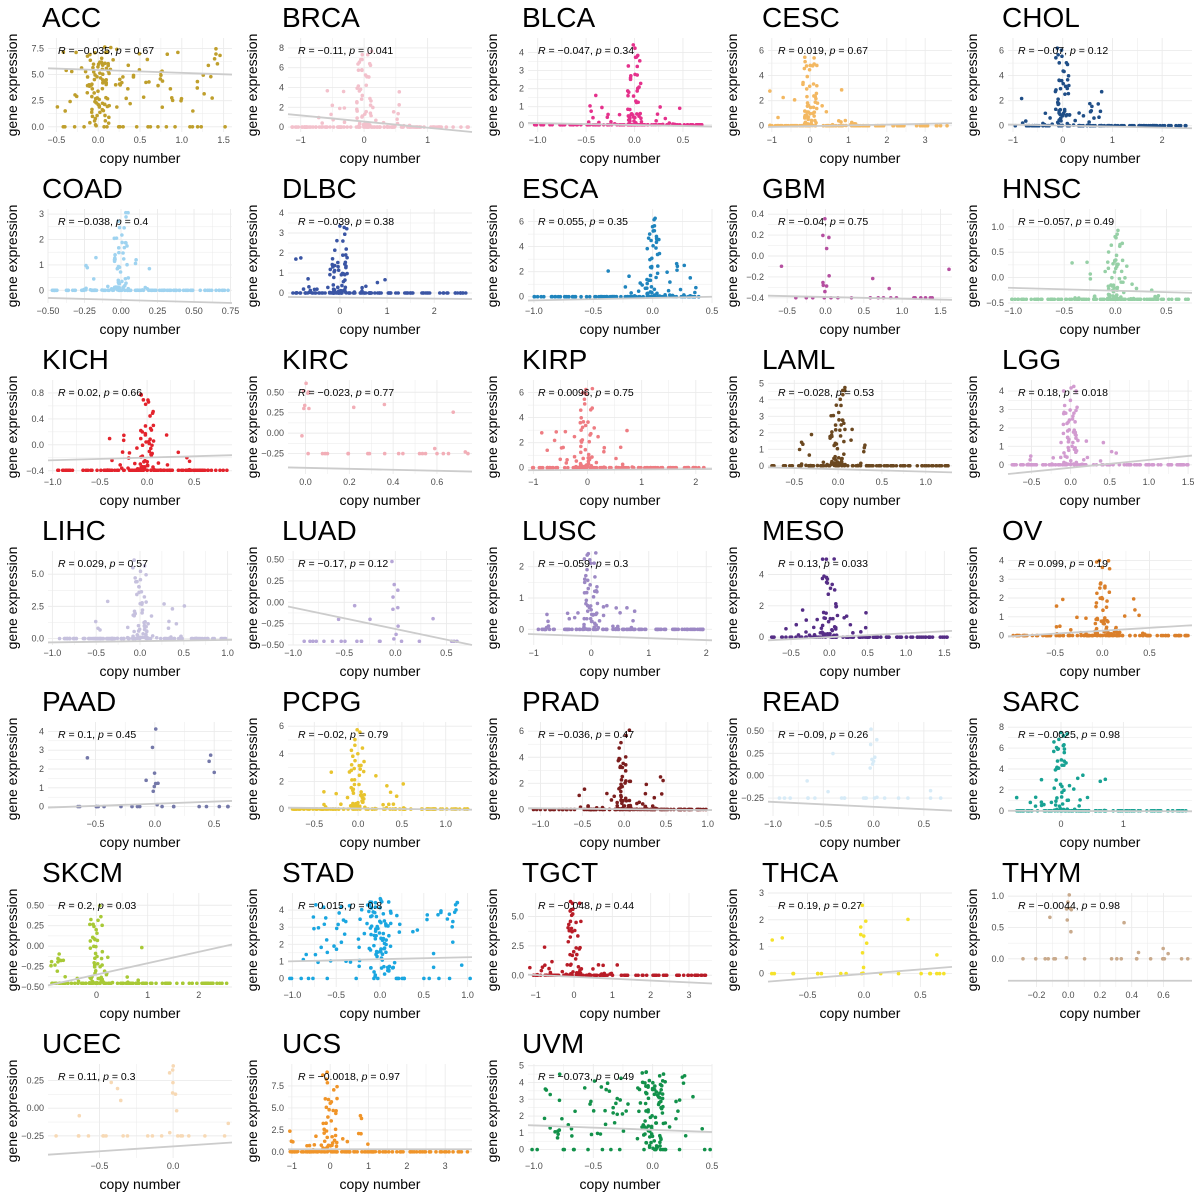 The image size is (1200, 1200). I want to click on y-tick-label: 2, so click(1001, 790).